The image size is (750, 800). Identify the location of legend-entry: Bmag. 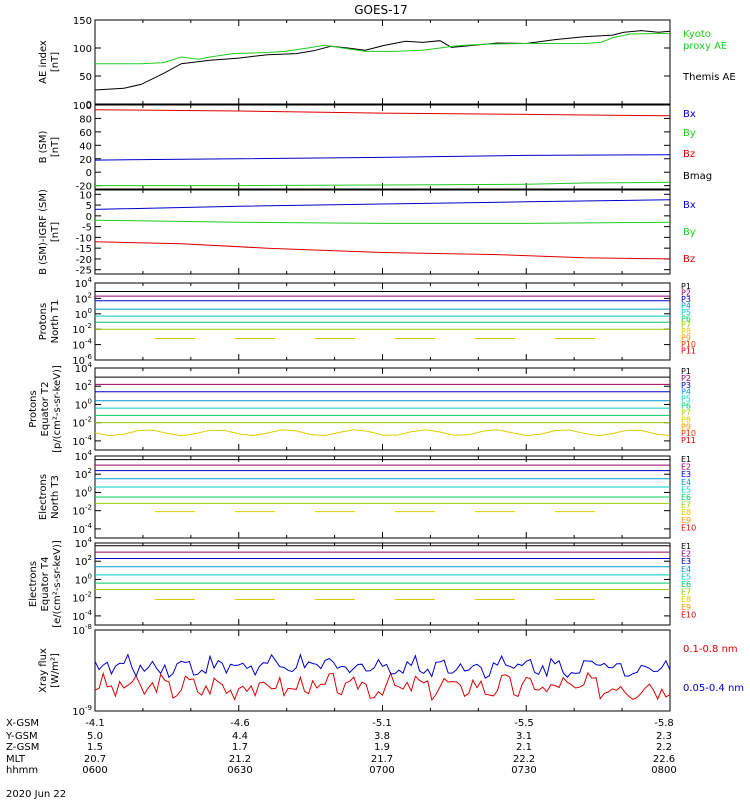
(697, 176).